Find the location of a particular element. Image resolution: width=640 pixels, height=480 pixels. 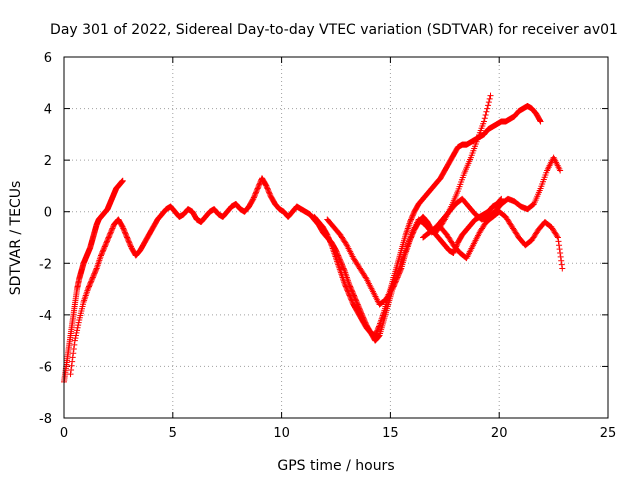

y-tick-label: -6 is located at coordinates (45, 367).